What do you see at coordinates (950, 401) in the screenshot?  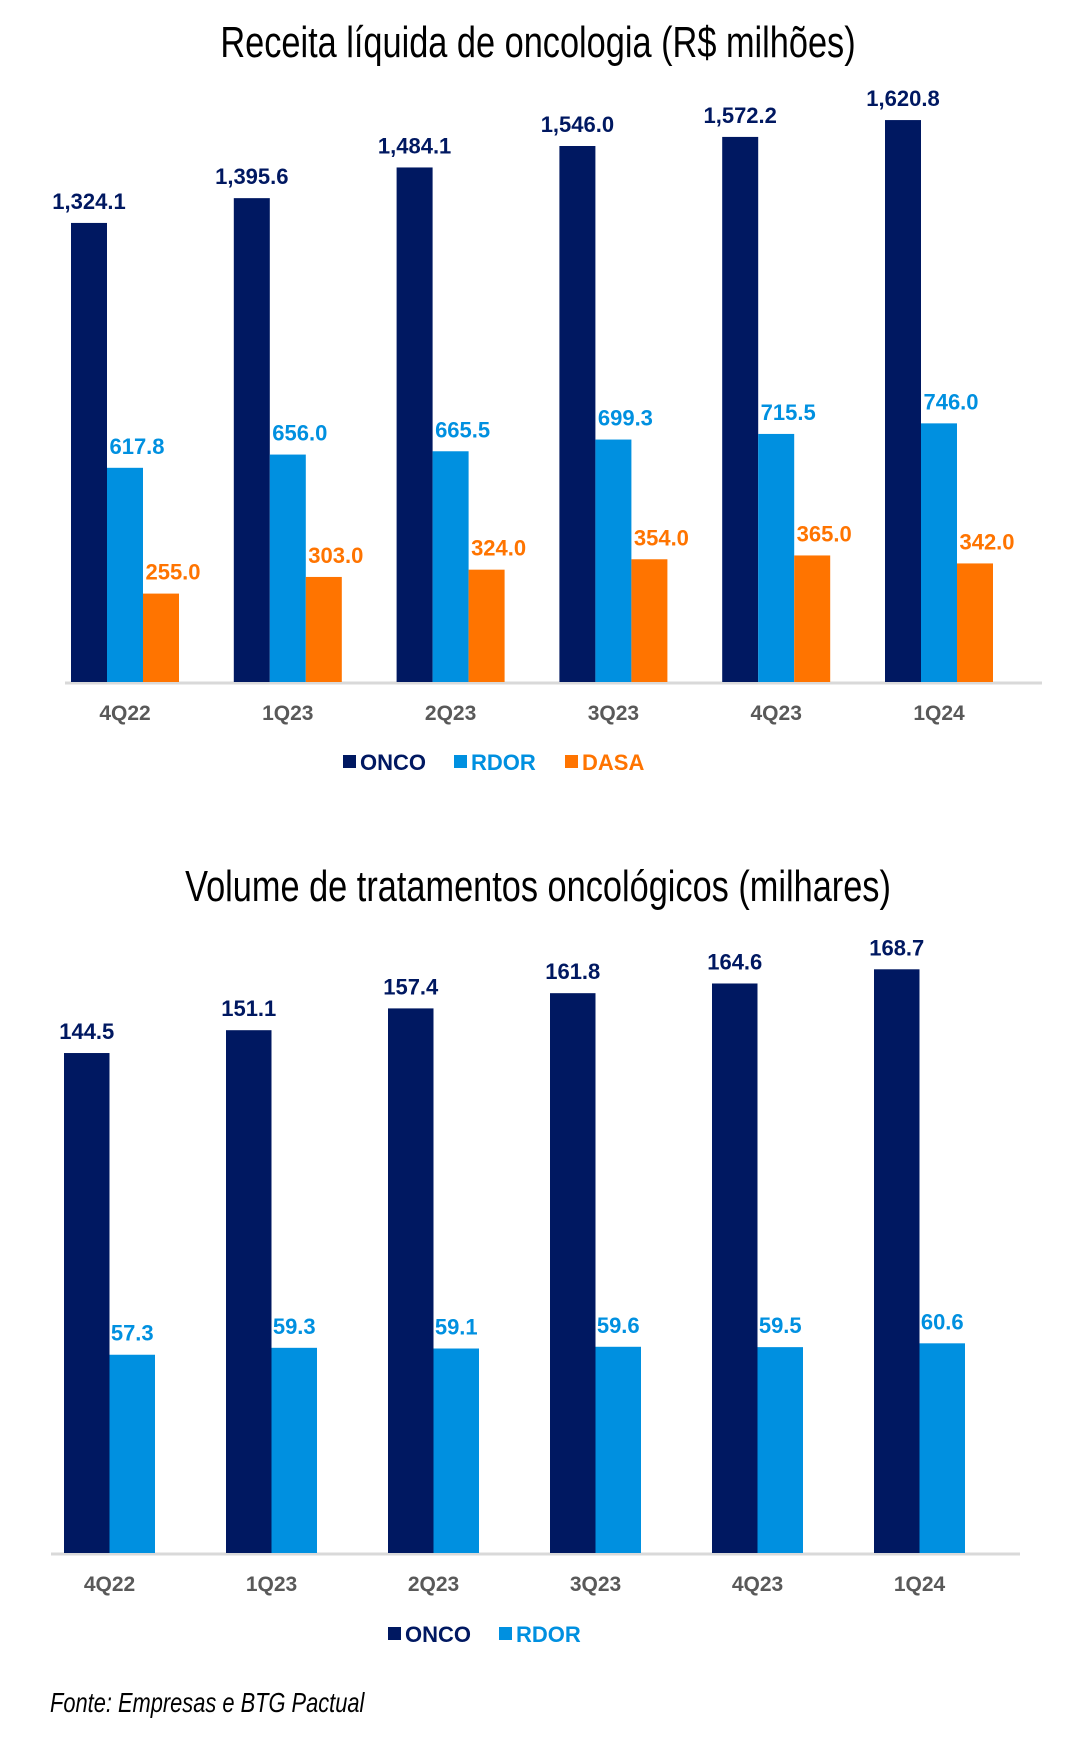 I see `data-label-rdor-1q24: 746.0` at bounding box center [950, 401].